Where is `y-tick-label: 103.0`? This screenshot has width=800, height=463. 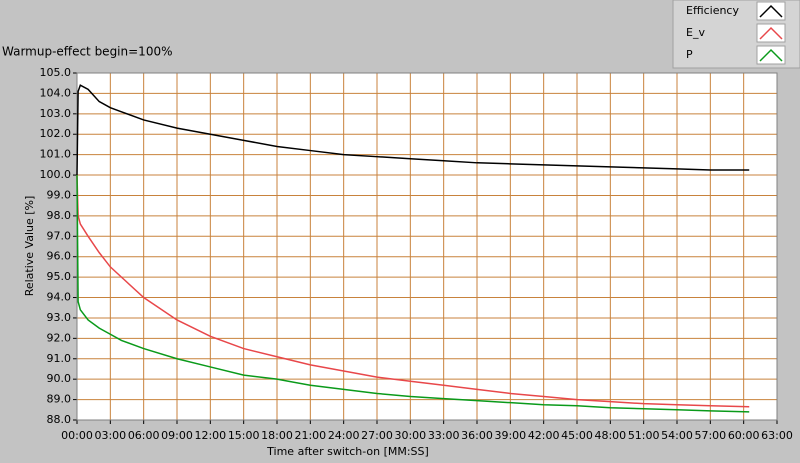 y-tick-label: 103.0 is located at coordinates (56, 113).